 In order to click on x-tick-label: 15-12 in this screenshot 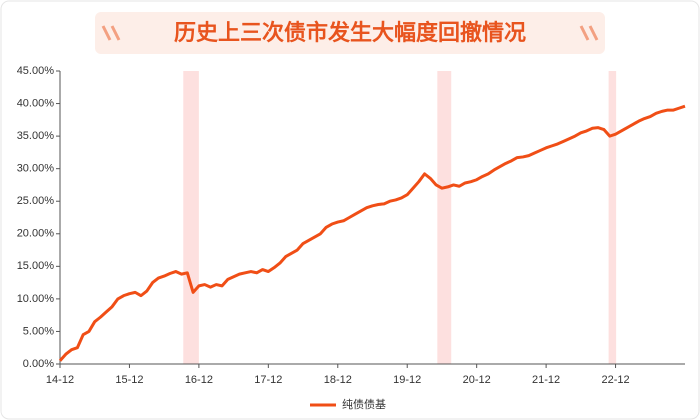, I will do `click(129, 380)`.